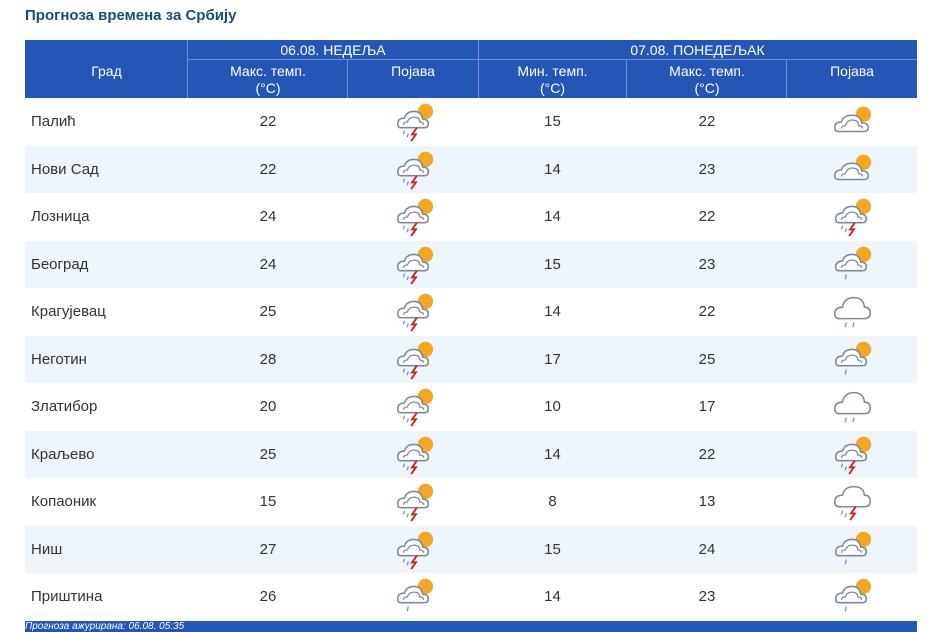 This screenshot has height=632, width=940. What do you see at coordinates (707, 359) in the screenshot?
I see `max-temp-day2: 25` at bounding box center [707, 359].